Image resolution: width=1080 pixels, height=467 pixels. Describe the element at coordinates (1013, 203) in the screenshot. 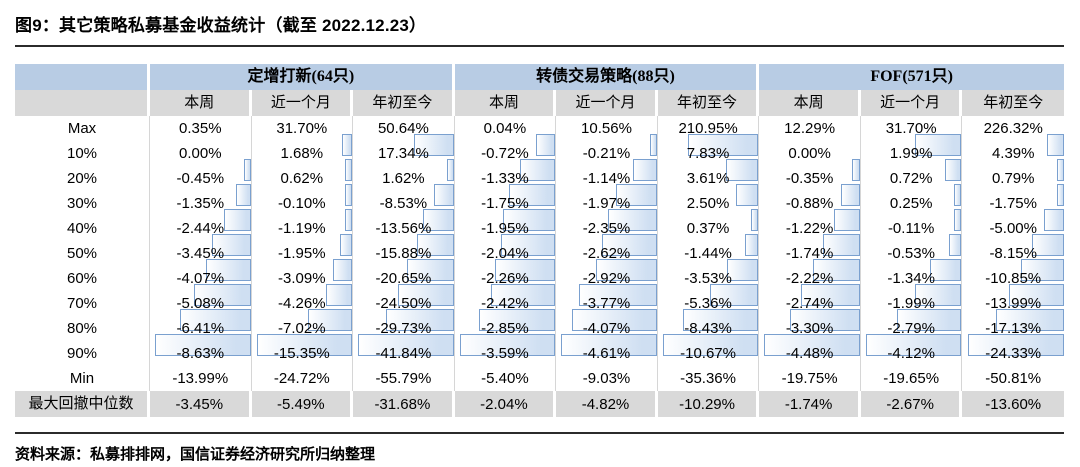

I see `cell-value: -1.75%` at that location.